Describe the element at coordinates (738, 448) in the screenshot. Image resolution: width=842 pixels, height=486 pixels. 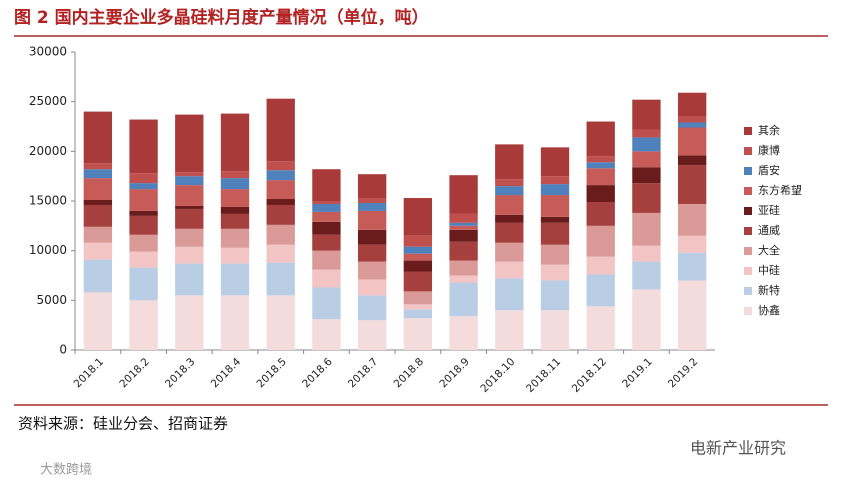
I see `watermark: 电新产业研究` at that location.